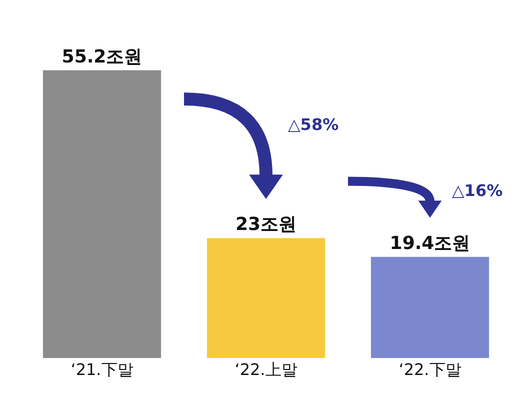 This screenshot has height=418, width=532. I want to click on annotation: △16%, so click(477, 190).